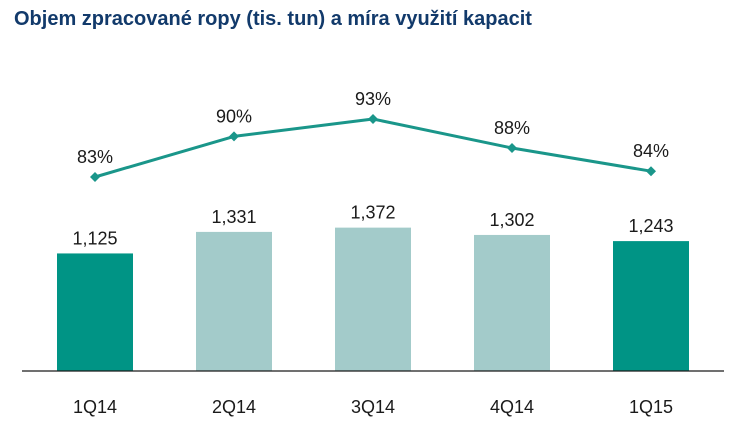 The width and height of the screenshot is (742, 426). Describe the element at coordinates (651, 151) in the screenshot. I see `line-value-label: 84%` at that location.